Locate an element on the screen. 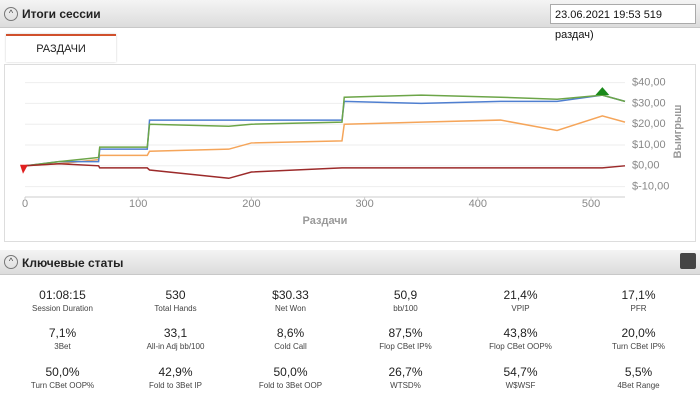 This screenshot has height=401, width=700. stat-label: W$WSF is located at coordinates (520, 385).